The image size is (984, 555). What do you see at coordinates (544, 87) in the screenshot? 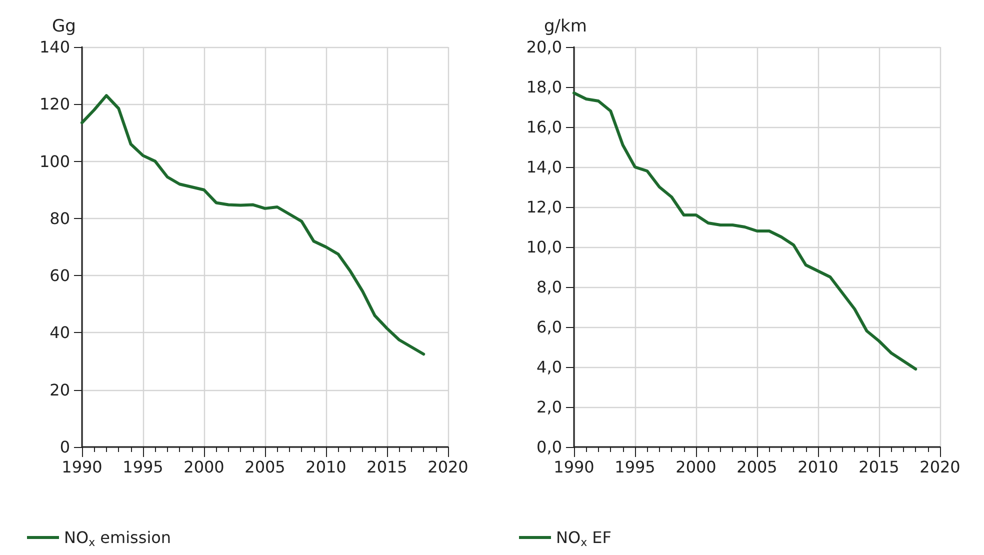
I see `y-tick-label: 18,0` at bounding box center [544, 87].